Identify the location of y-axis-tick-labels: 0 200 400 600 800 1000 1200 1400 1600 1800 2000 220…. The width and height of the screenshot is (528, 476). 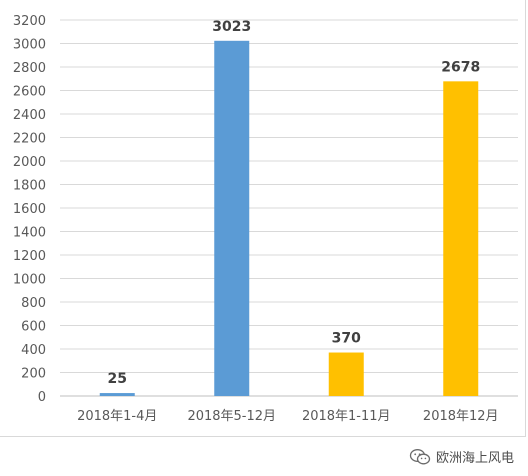
(29, 209).